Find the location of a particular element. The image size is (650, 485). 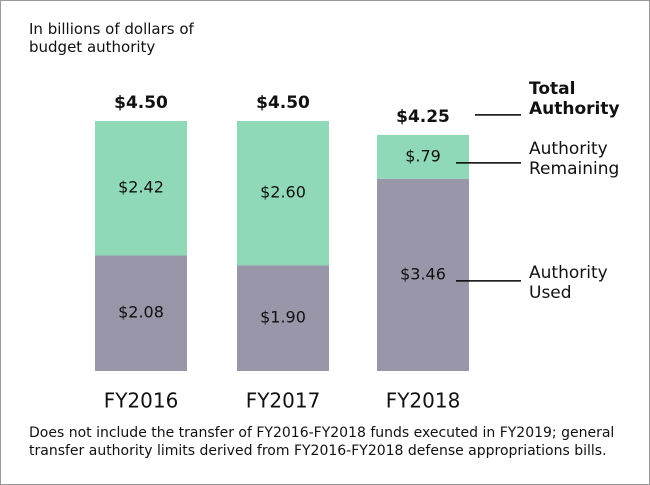

value-label: $2.08 is located at coordinates (141, 312).